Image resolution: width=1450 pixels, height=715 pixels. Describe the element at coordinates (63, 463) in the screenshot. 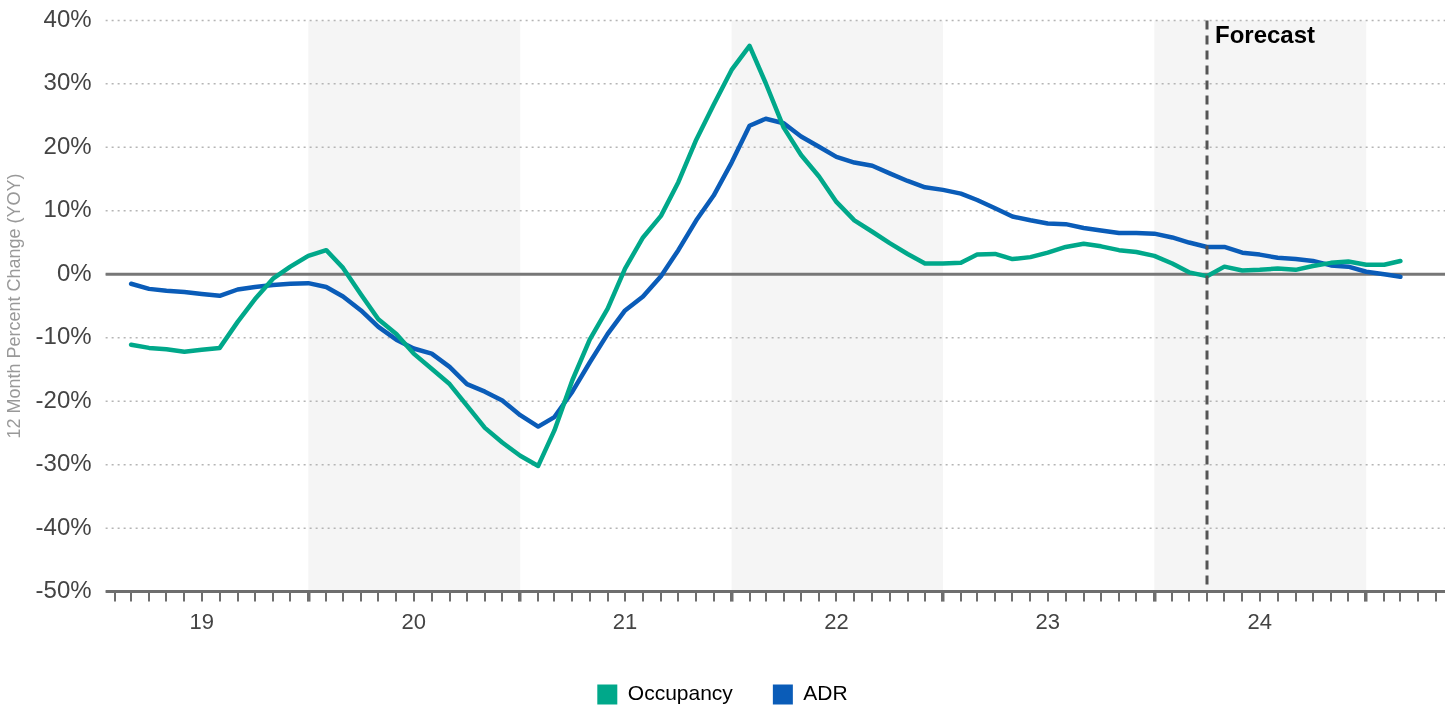

I see `y-tick-label: -30%` at that location.